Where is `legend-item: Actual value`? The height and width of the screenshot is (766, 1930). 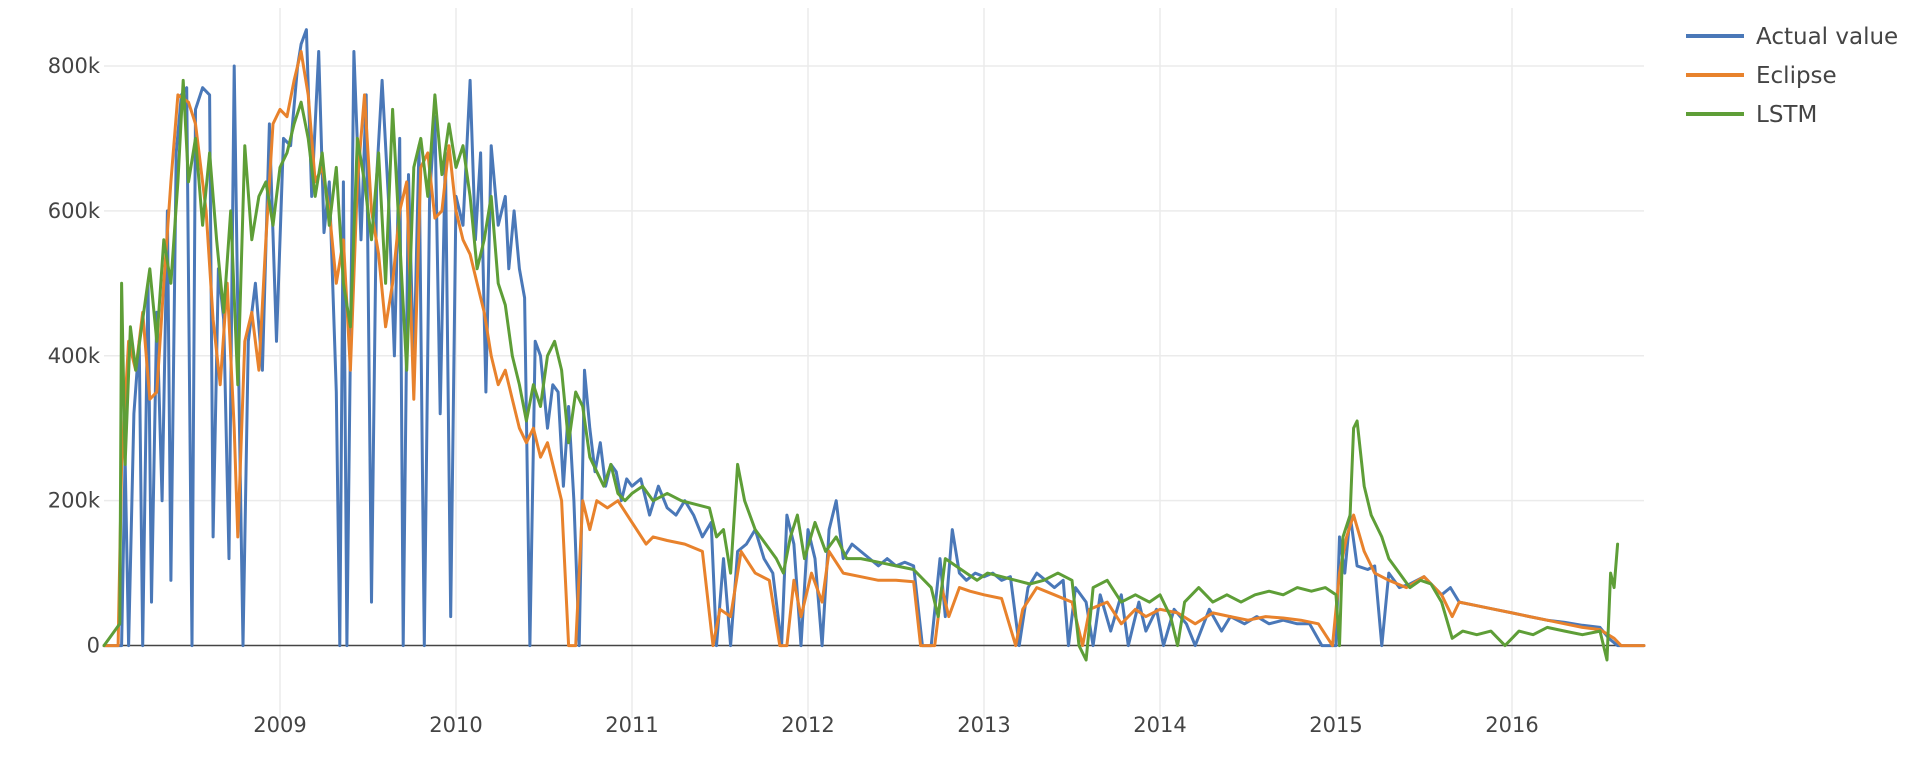 legend-item: Actual value is located at coordinates (1792, 37).